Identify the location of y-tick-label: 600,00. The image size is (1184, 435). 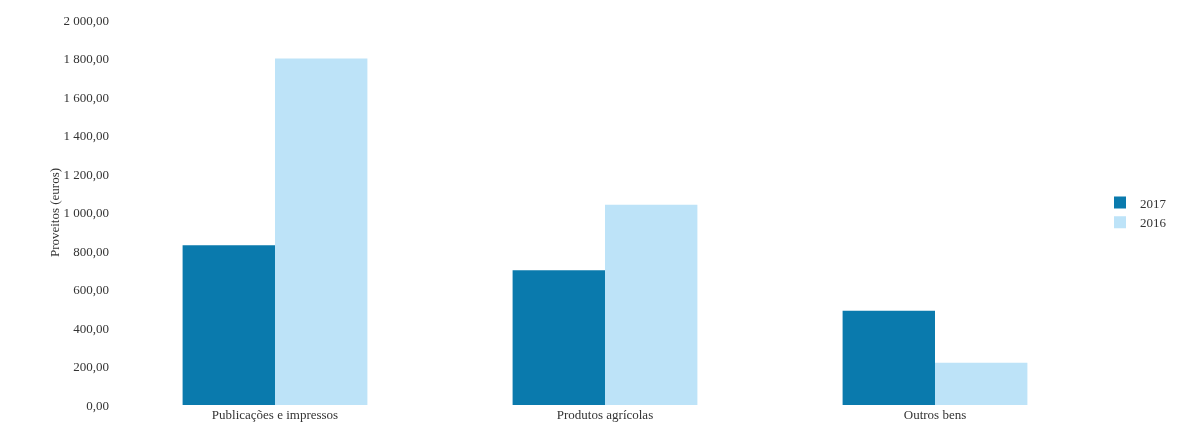
(91, 290).